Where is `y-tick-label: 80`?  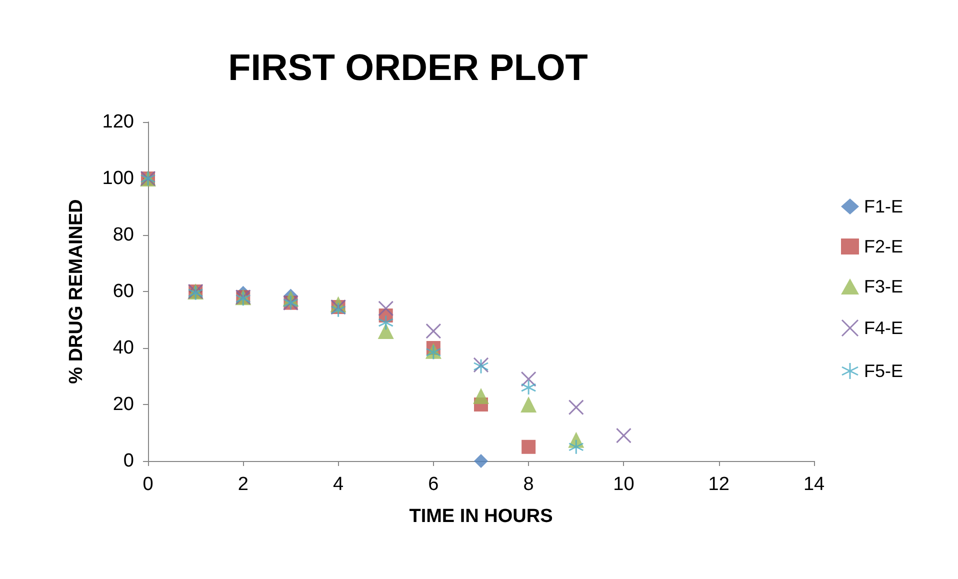
y-tick-label: 80 is located at coordinates (123, 235).